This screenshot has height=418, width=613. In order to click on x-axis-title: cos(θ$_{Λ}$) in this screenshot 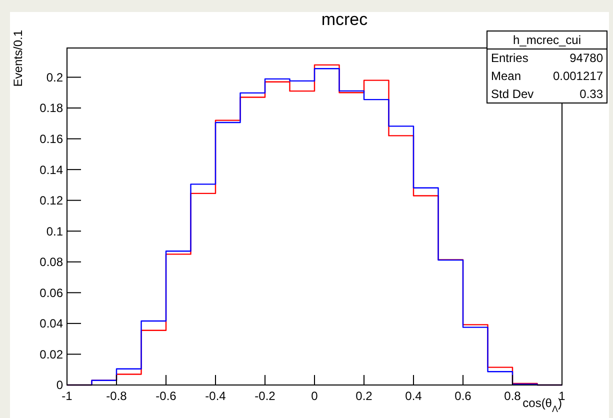, I will do `click(542, 405)`.